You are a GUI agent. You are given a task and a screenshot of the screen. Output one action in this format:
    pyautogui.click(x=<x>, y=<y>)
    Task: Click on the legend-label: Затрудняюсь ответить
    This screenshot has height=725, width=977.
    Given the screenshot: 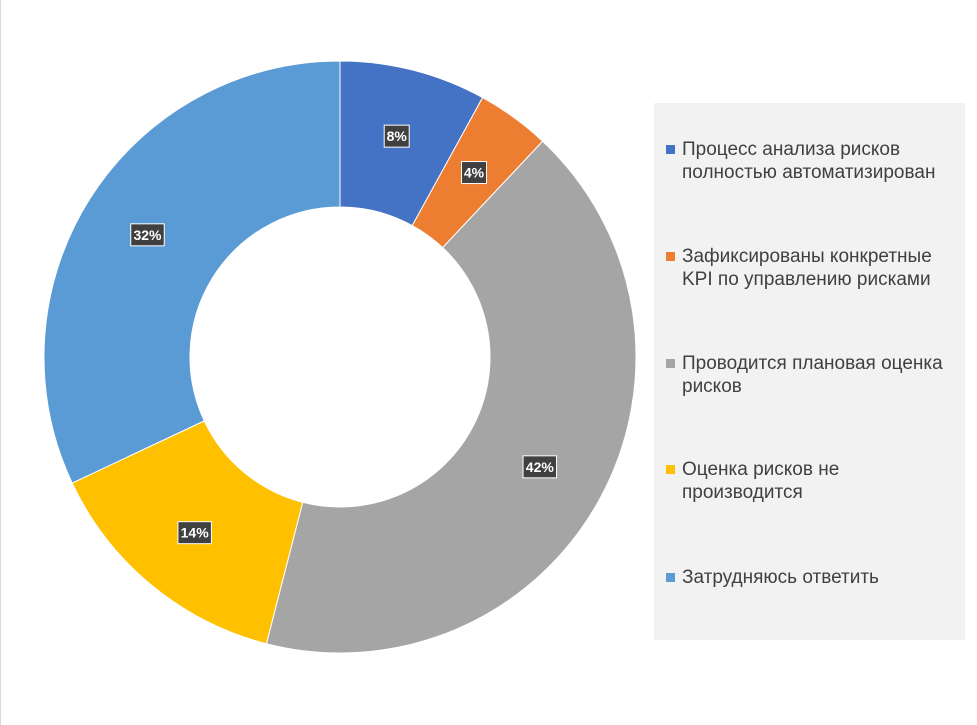 What is the action you would take?
    pyautogui.click(x=780, y=577)
    